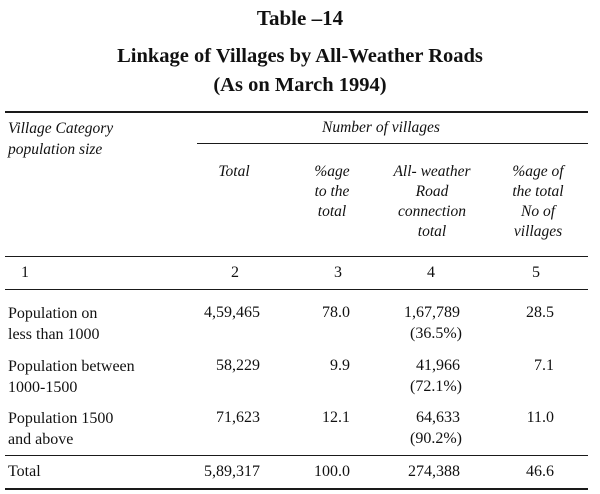  What do you see at coordinates (538, 201) in the screenshot?
I see `header-pct-of-total-villages: %age of the total No of villages` at bounding box center [538, 201].